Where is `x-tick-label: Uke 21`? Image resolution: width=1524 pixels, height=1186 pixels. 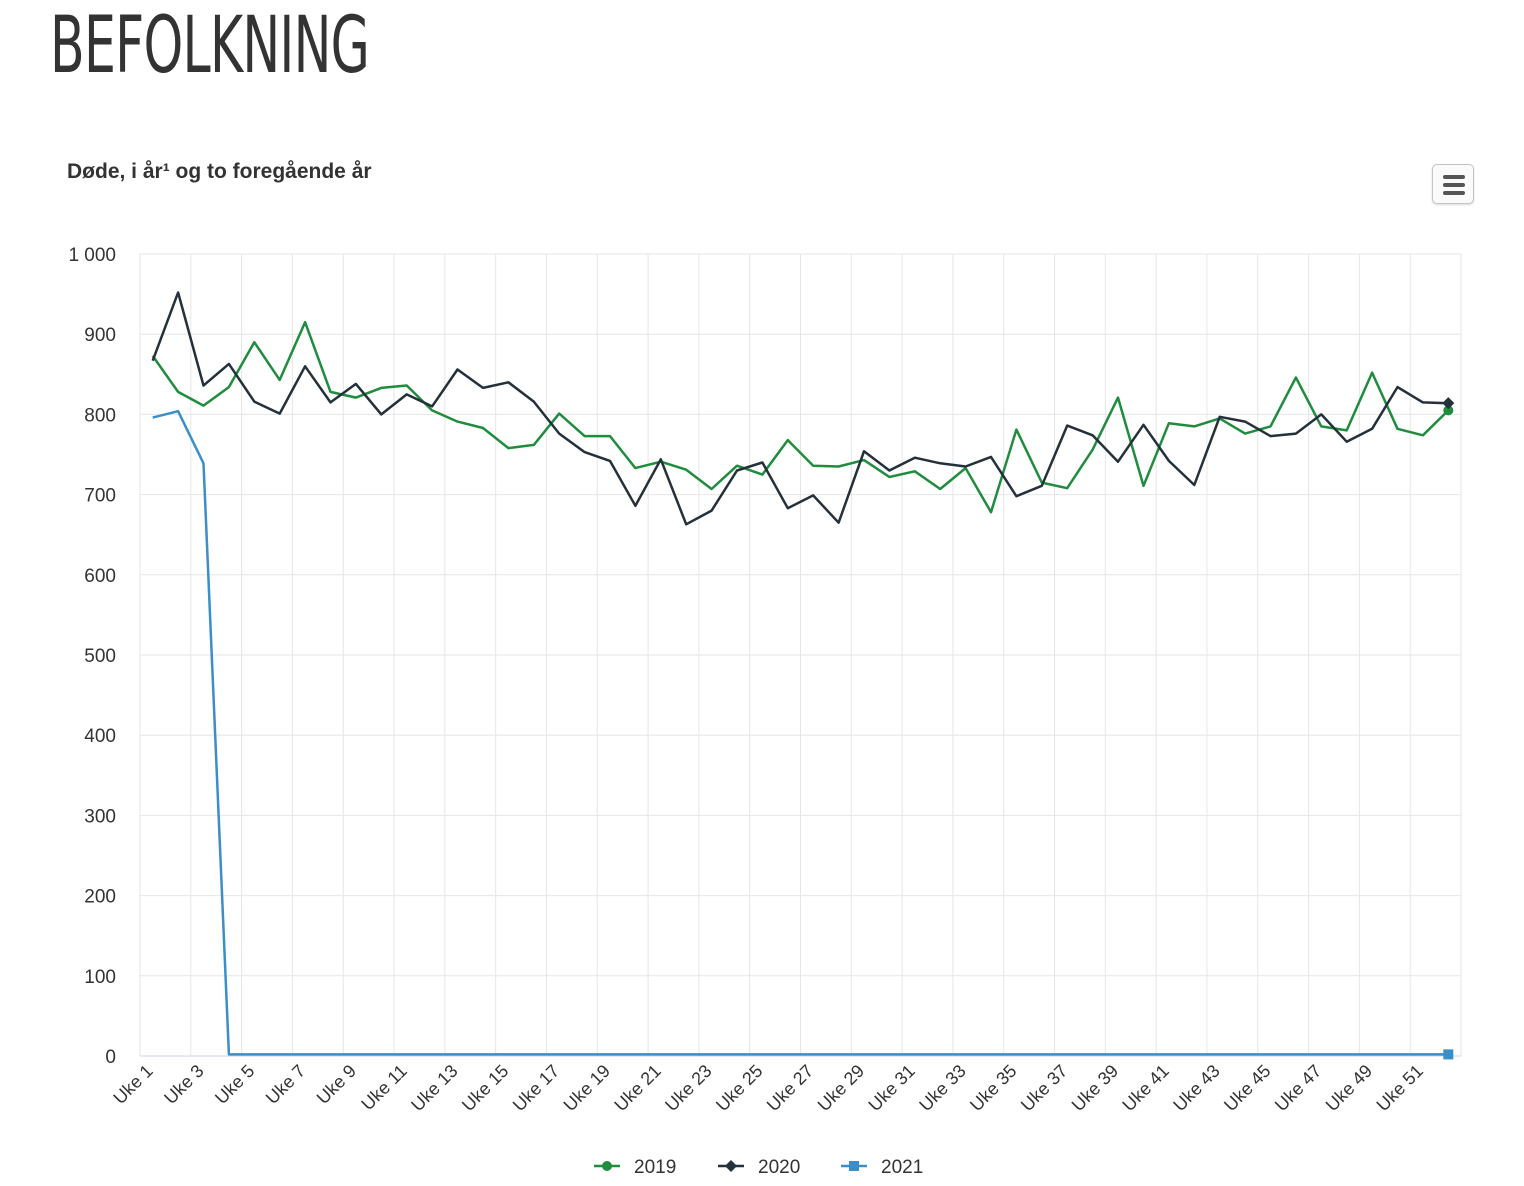
x-tick-label: Uke 21 is located at coordinates (637, 1088).